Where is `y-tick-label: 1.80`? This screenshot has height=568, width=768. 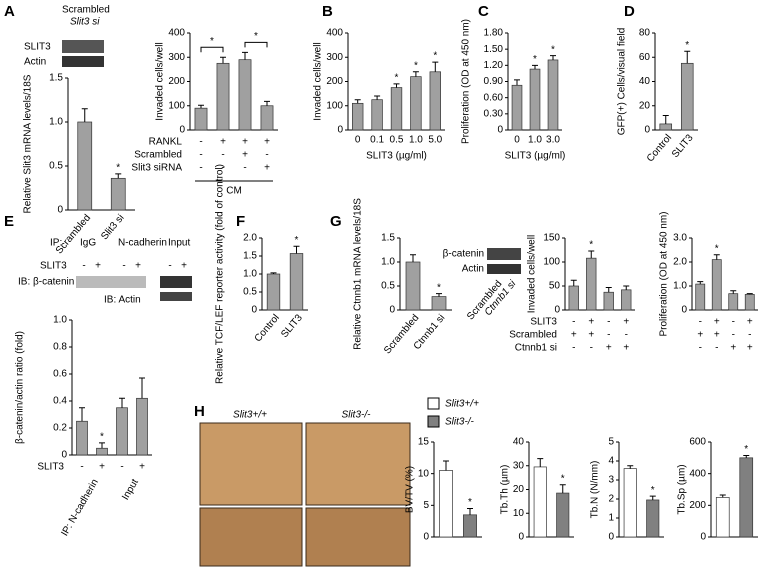 y-tick-label: 1.80 is located at coordinates (494, 33).